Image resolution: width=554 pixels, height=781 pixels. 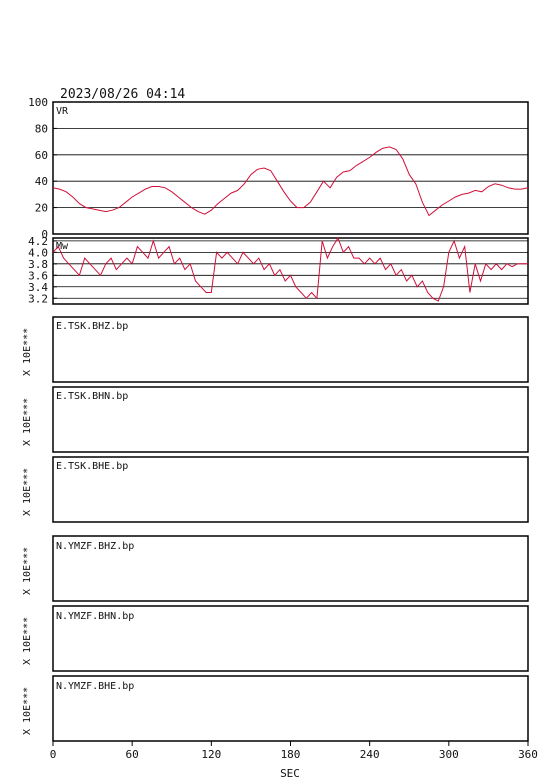 What do you see at coordinates (38, 287) in the screenshot?
I see `mw-y-tick-label: 3.4` at bounding box center [38, 287].